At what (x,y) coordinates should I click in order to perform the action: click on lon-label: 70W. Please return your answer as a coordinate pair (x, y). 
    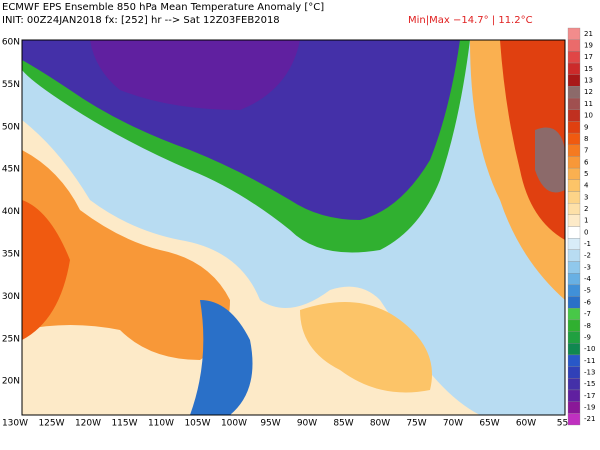
    Looking at the image, I should click on (453, 424).